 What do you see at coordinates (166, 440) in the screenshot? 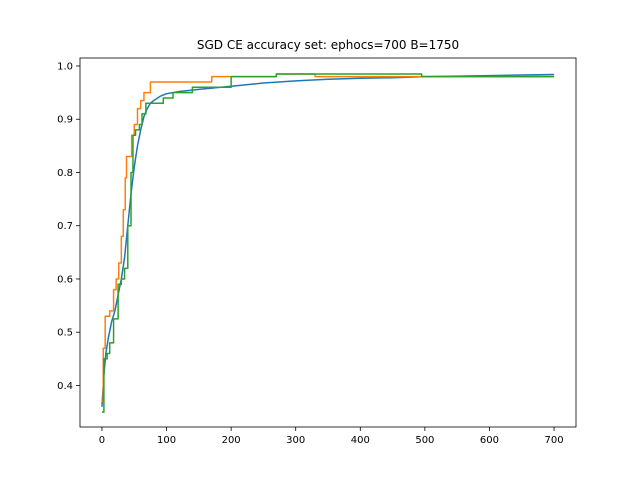
I see `x-tick-label: 100` at bounding box center [166, 440].